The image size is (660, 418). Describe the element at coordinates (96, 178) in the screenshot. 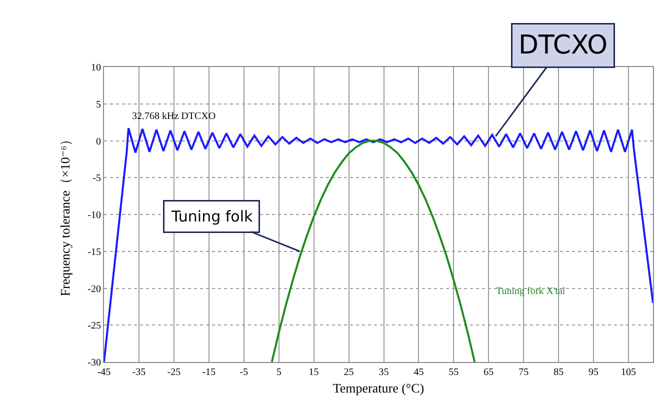

I see `y-tick-label: -5` at that location.